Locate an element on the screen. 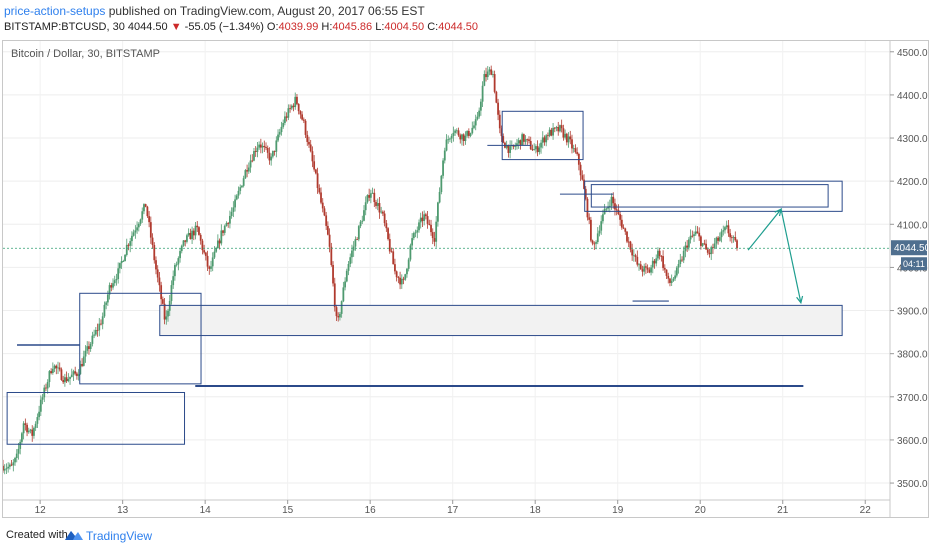 The width and height of the screenshot is (932, 550). author-link: price-action-setups is located at coordinates (55, 11).